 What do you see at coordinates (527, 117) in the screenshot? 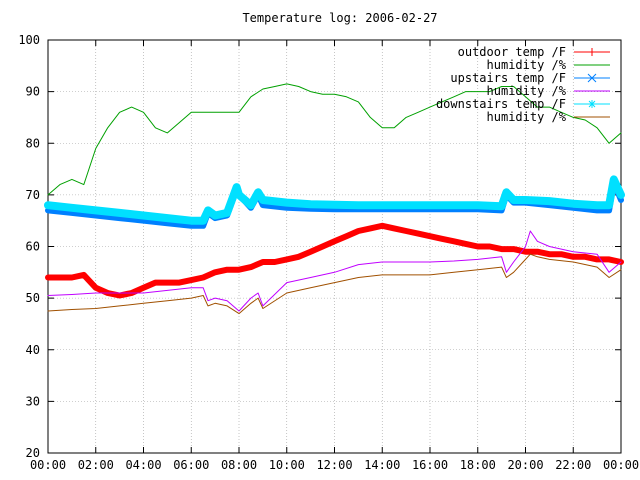
I see `legend-label-5: humidity /%` at bounding box center [527, 117].